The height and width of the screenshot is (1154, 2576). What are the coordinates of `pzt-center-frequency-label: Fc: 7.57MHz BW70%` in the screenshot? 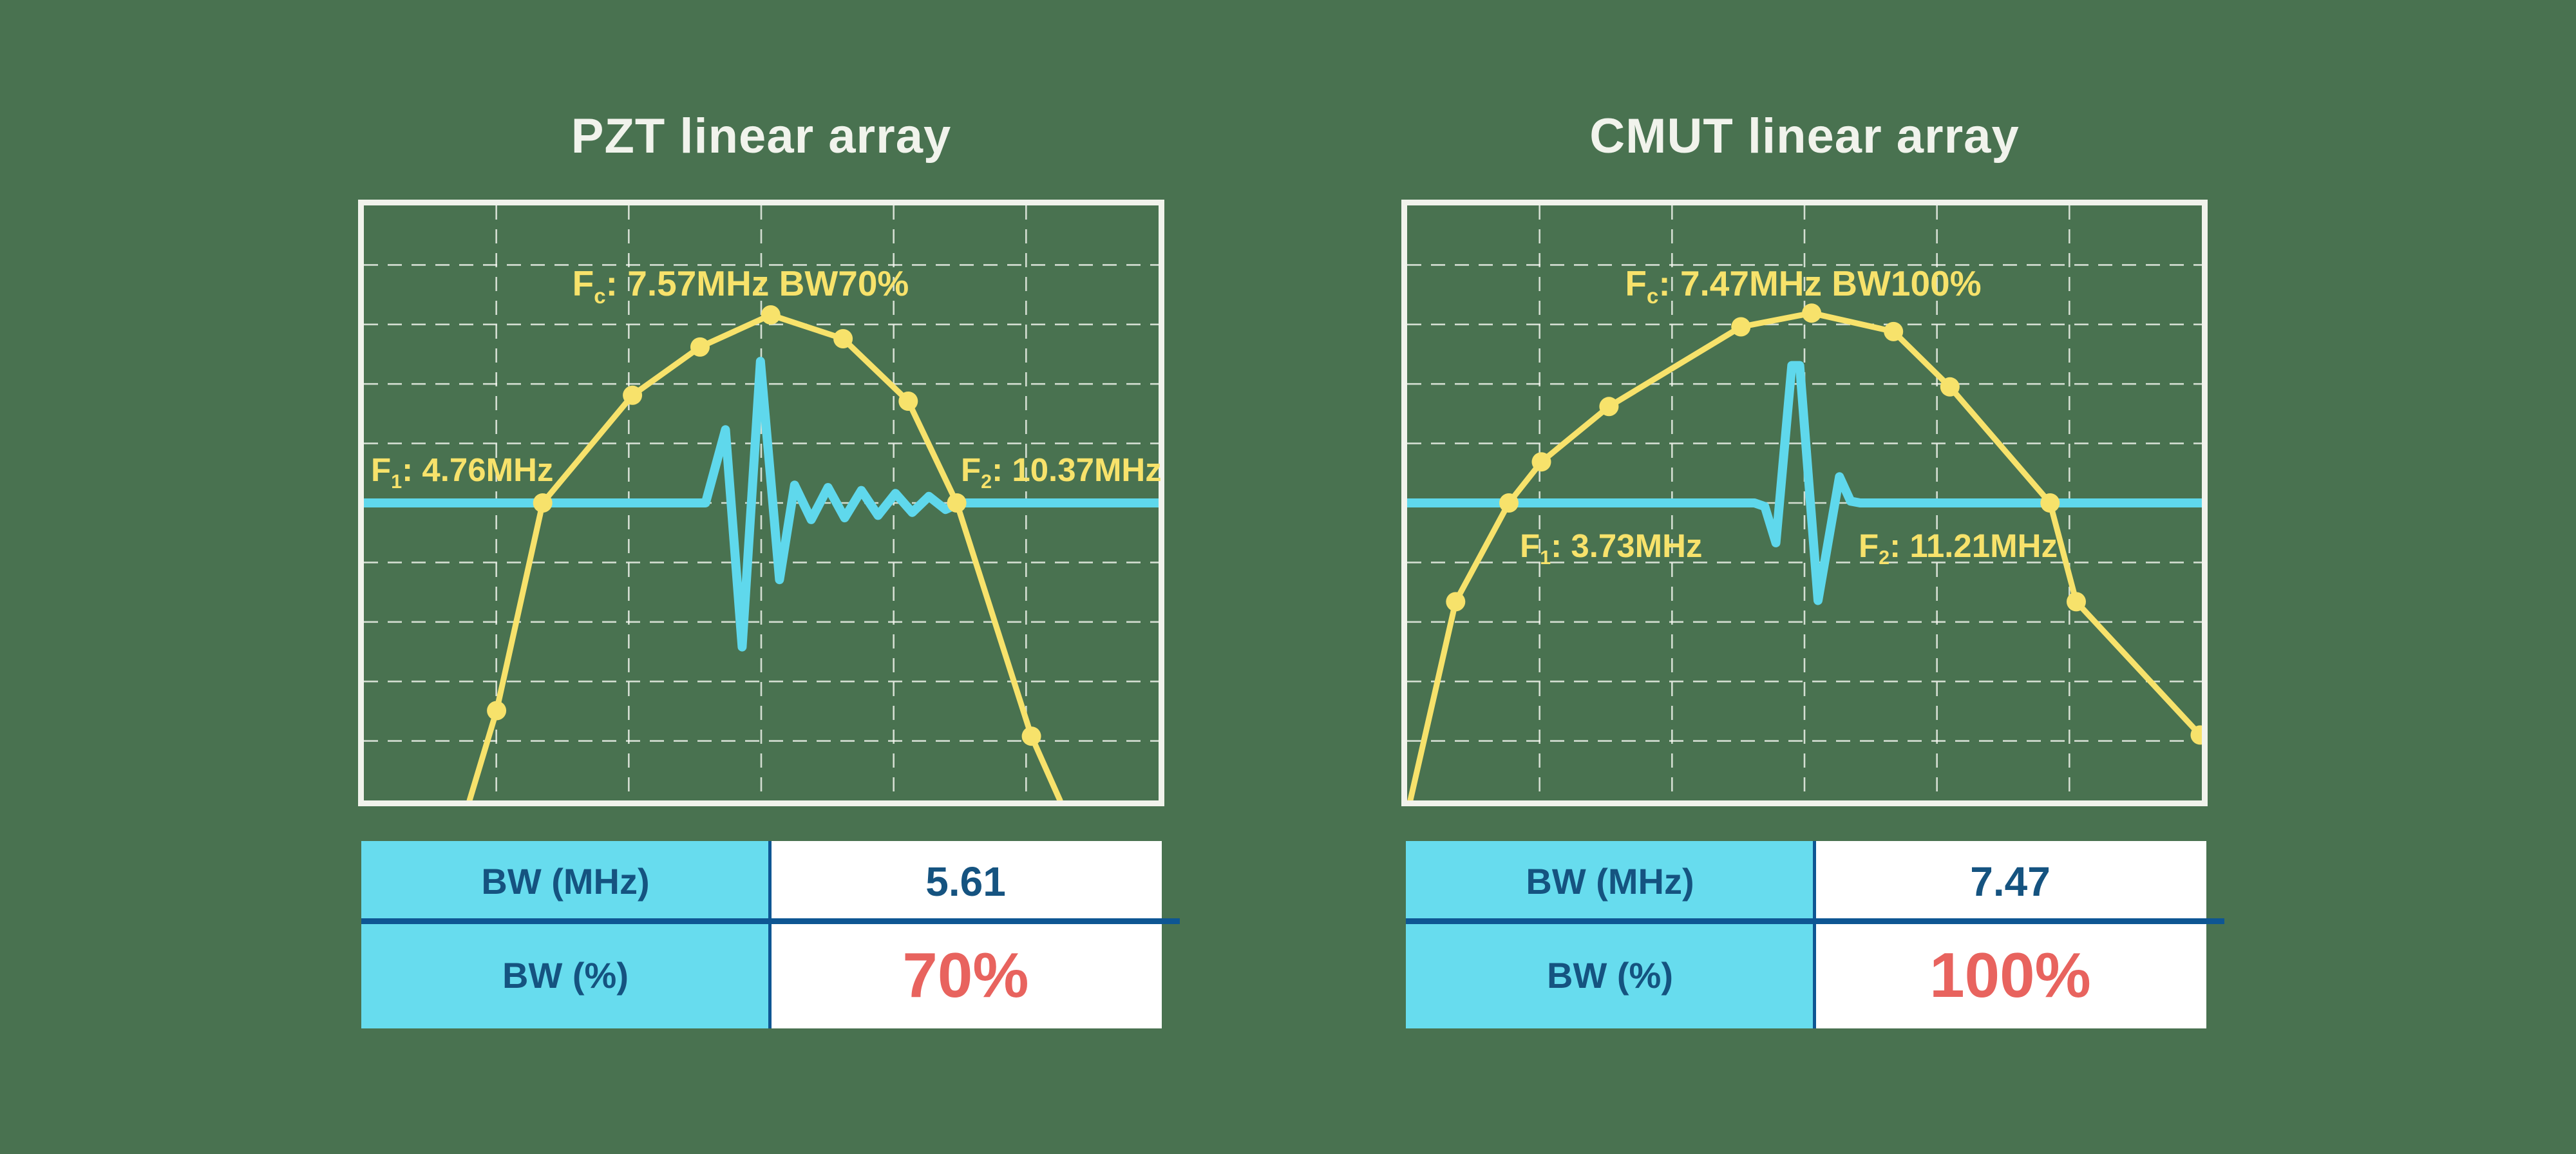 It's located at (741, 285).